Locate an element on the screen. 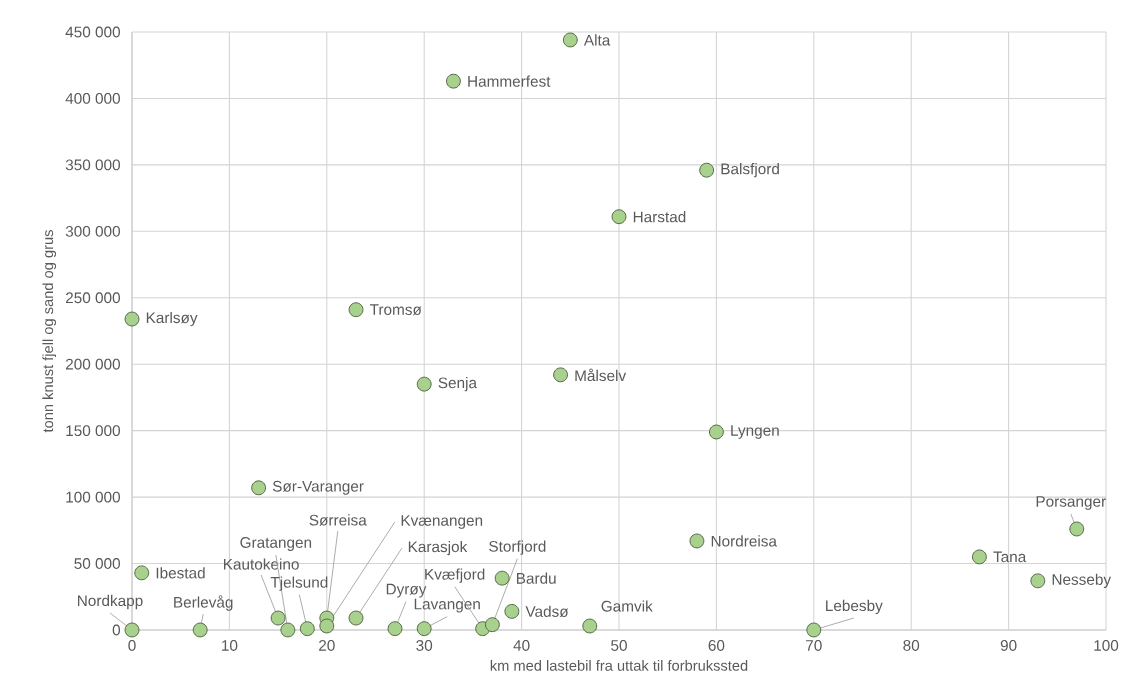  annotation: Lavangen is located at coordinates (447, 605).